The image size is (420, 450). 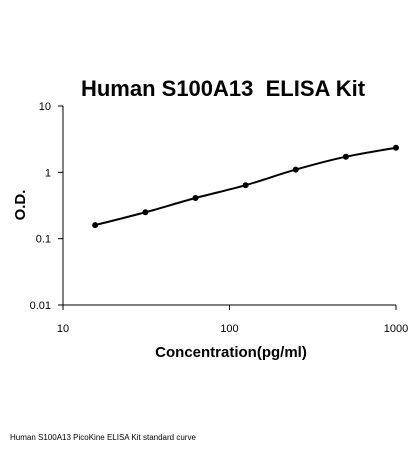 I want to click on chart-title: Human S100A13 ELISA Kit, so click(x=223, y=88).